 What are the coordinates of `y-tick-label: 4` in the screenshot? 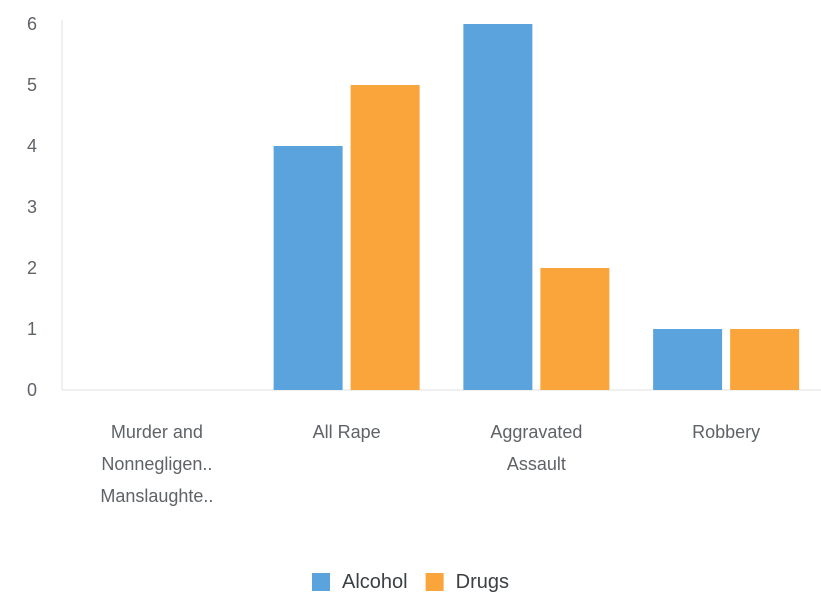 It's located at (32, 146).